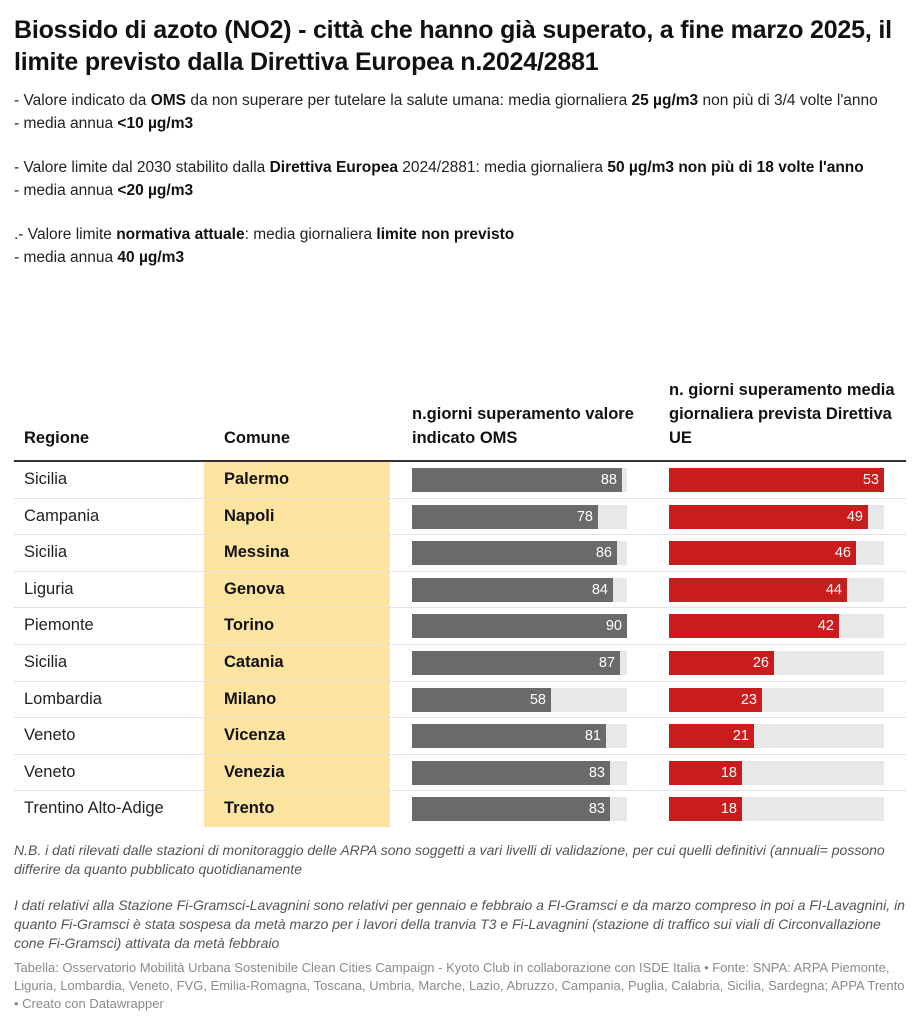 The image size is (918, 1024). Describe the element at coordinates (297, 553) in the screenshot. I see `cell-comune: Messina` at that location.